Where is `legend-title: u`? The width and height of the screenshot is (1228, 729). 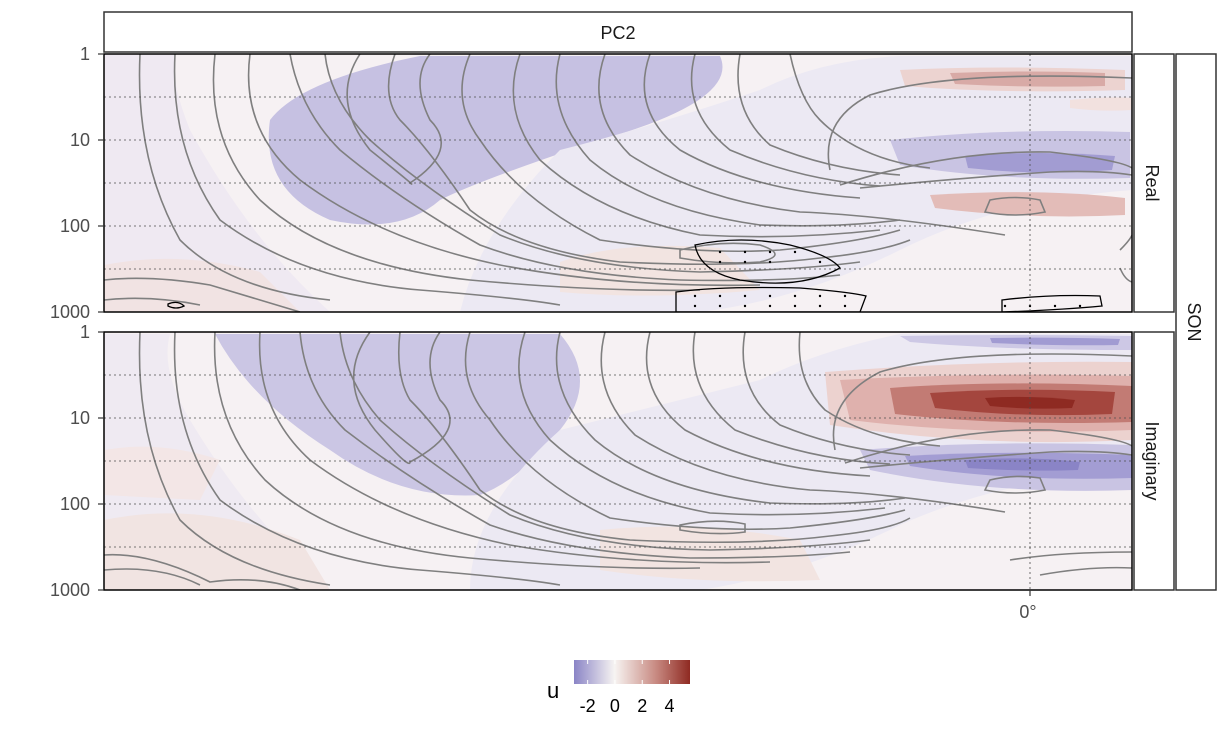 legend-title: u is located at coordinates (553, 690).